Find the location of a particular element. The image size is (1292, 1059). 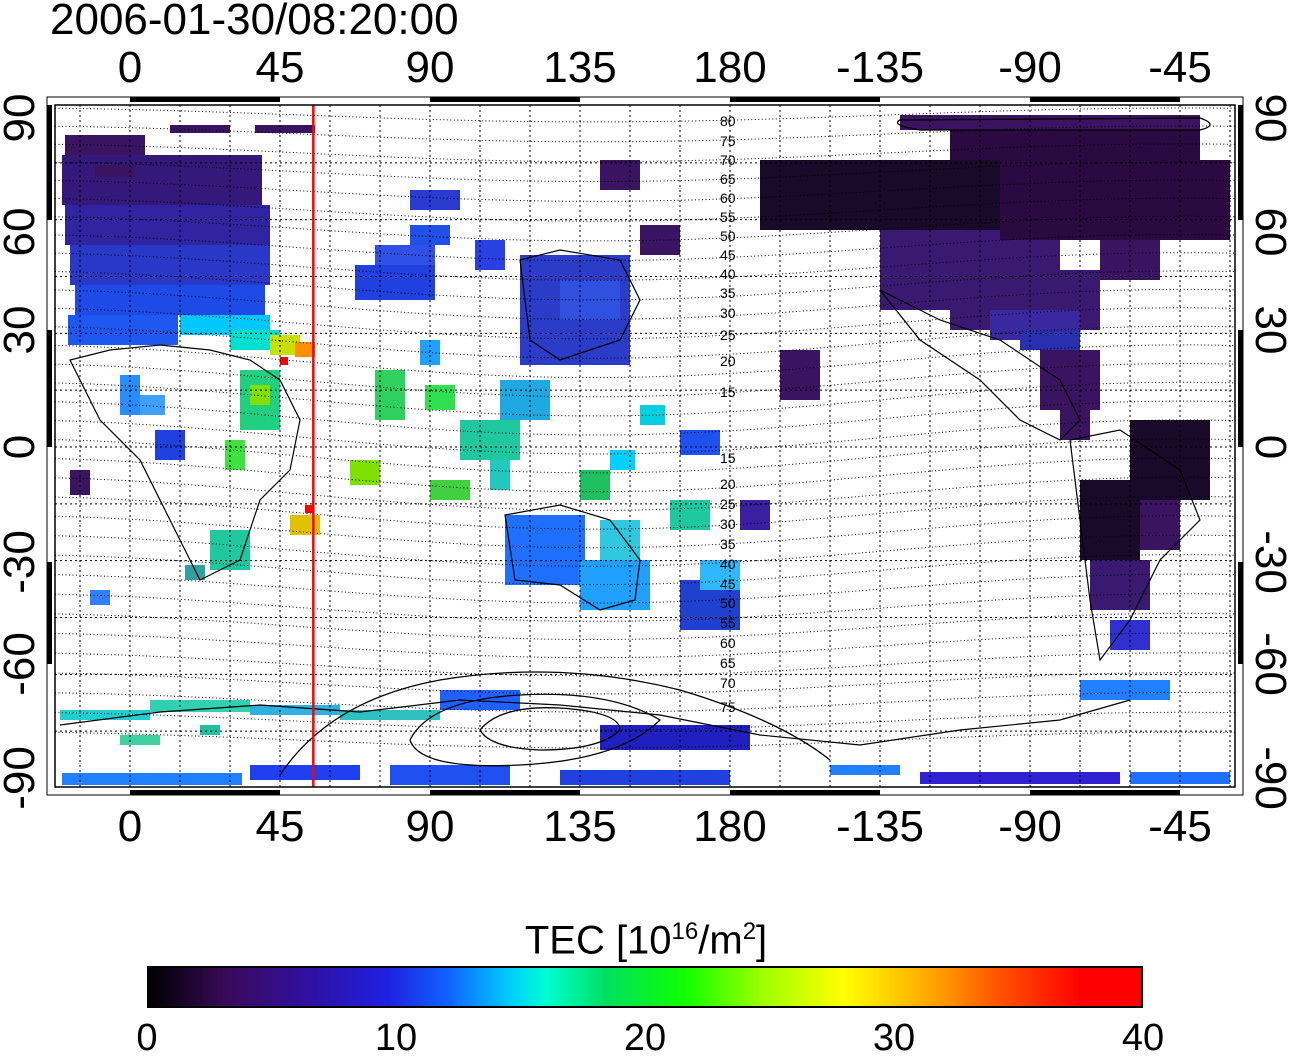

colorbar-tick: 0 is located at coordinates (147, 1038).